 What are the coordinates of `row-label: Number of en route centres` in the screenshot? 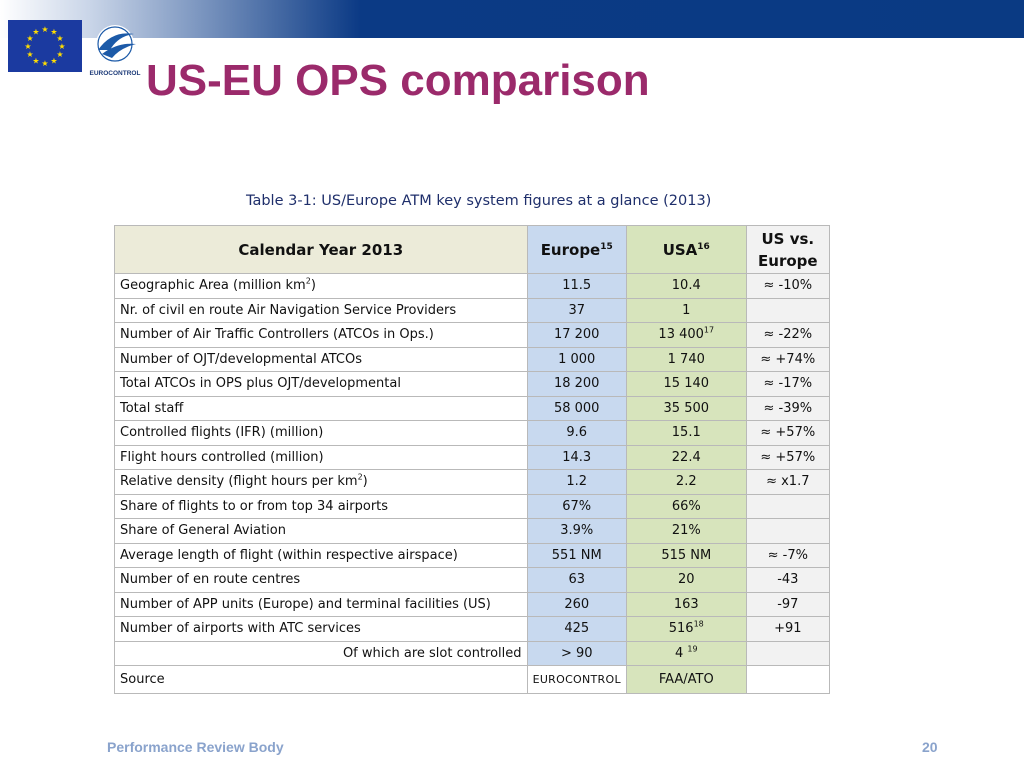 It's located at (321, 580).